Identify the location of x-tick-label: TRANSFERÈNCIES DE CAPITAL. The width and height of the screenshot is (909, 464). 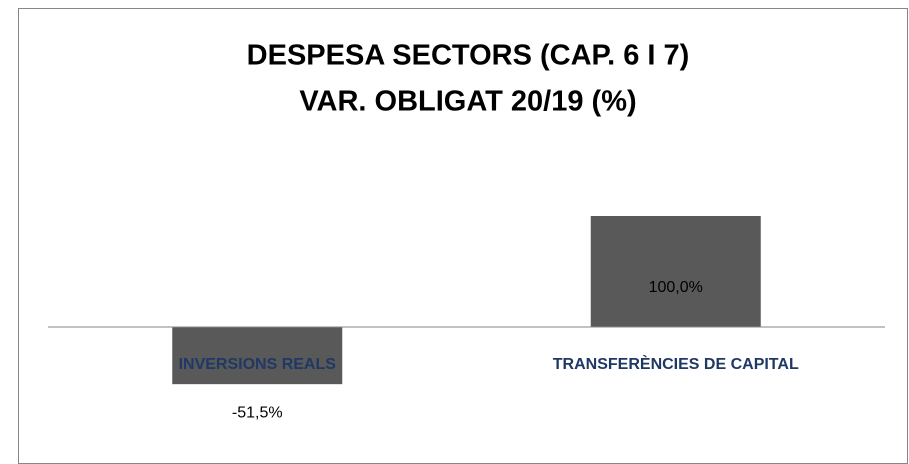
(676, 363).